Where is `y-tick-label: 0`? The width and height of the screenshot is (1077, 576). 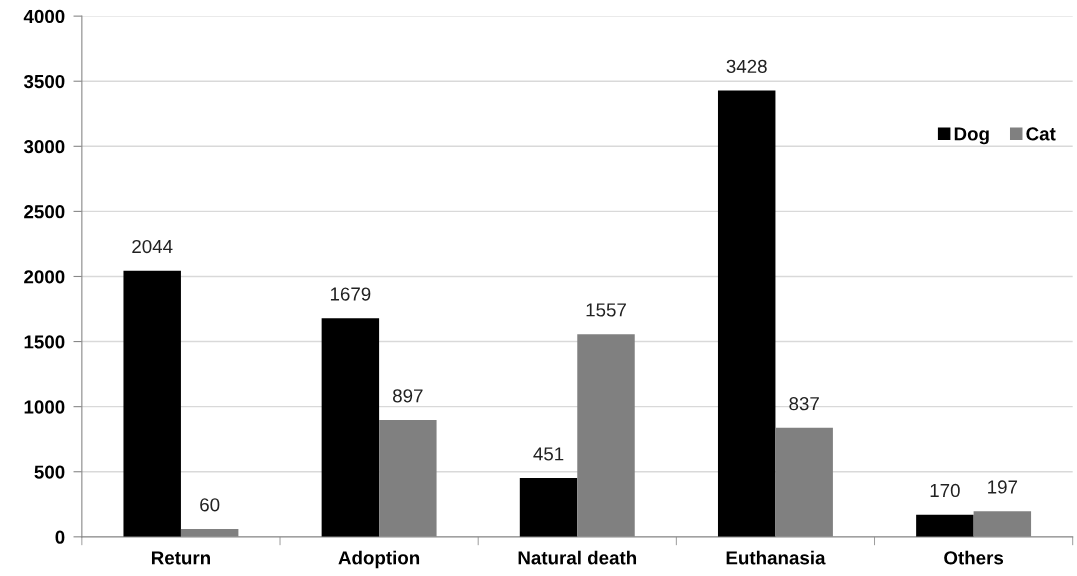 y-tick-label: 0 is located at coordinates (60, 537).